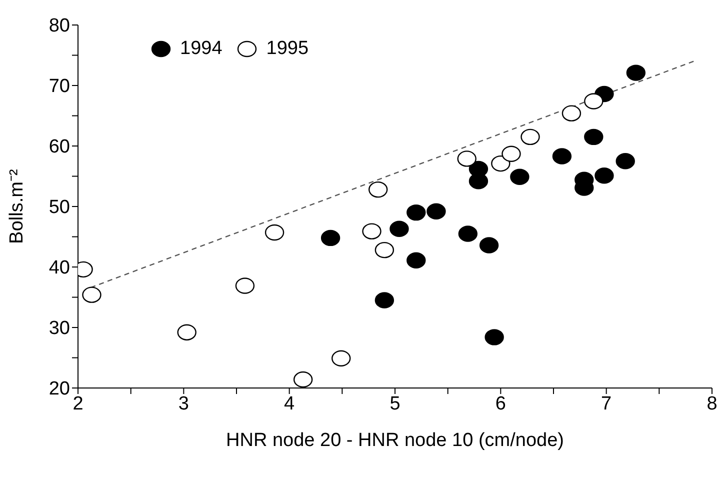 The width and height of the screenshot is (724, 482). I want to click on y-tick-label: 80, so click(59, 26).